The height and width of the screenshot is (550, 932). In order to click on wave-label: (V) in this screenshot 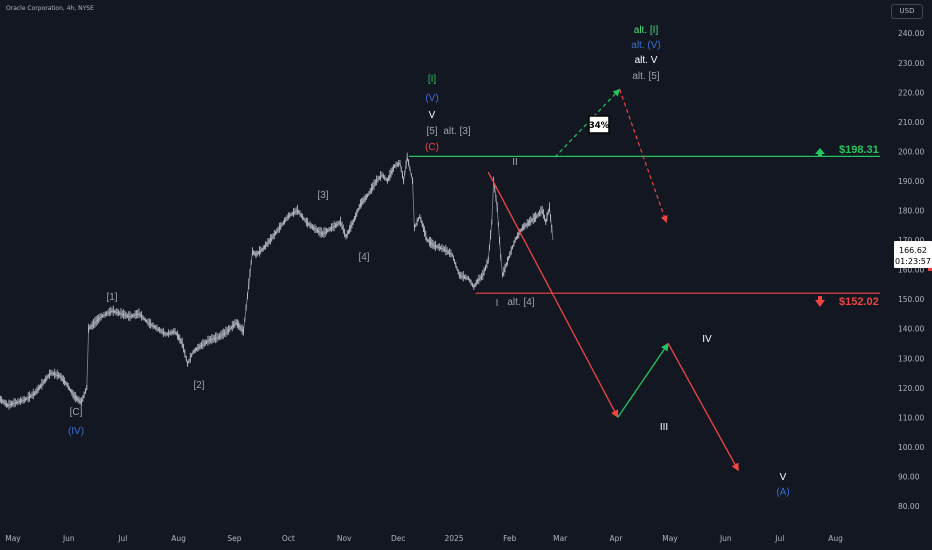, I will do `click(431, 98)`.